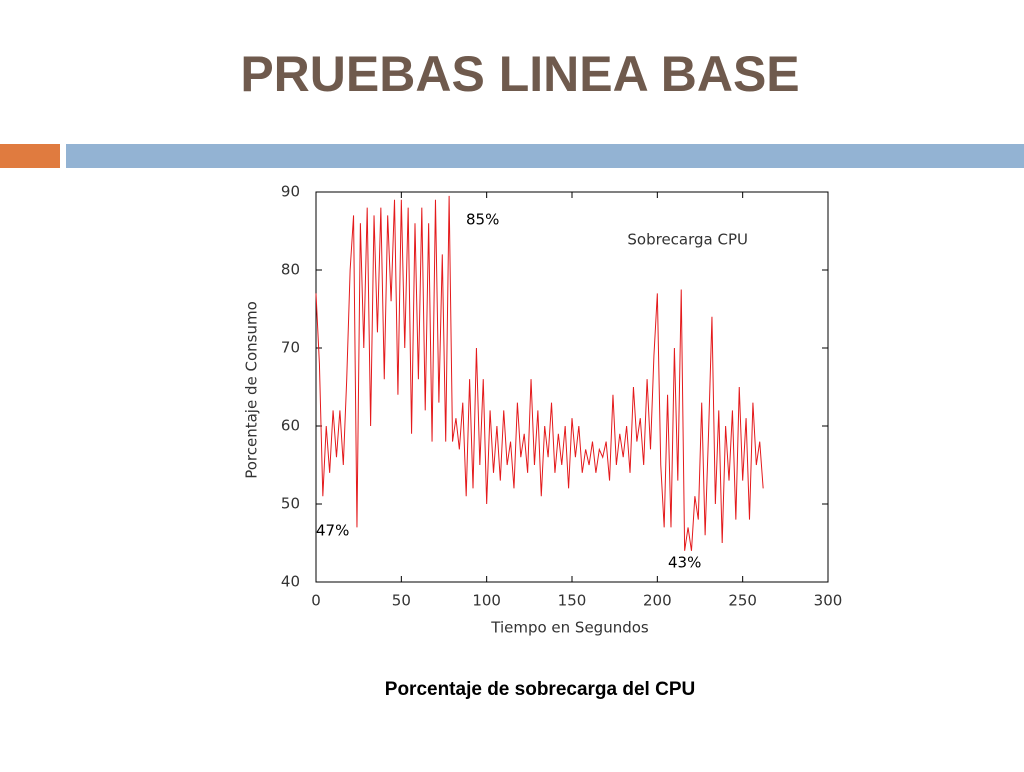 This screenshot has width=1024, height=772. What do you see at coordinates (657, 601) in the screenshot?
I see `x-tick-label: 200` at bounding box center [657, 601].